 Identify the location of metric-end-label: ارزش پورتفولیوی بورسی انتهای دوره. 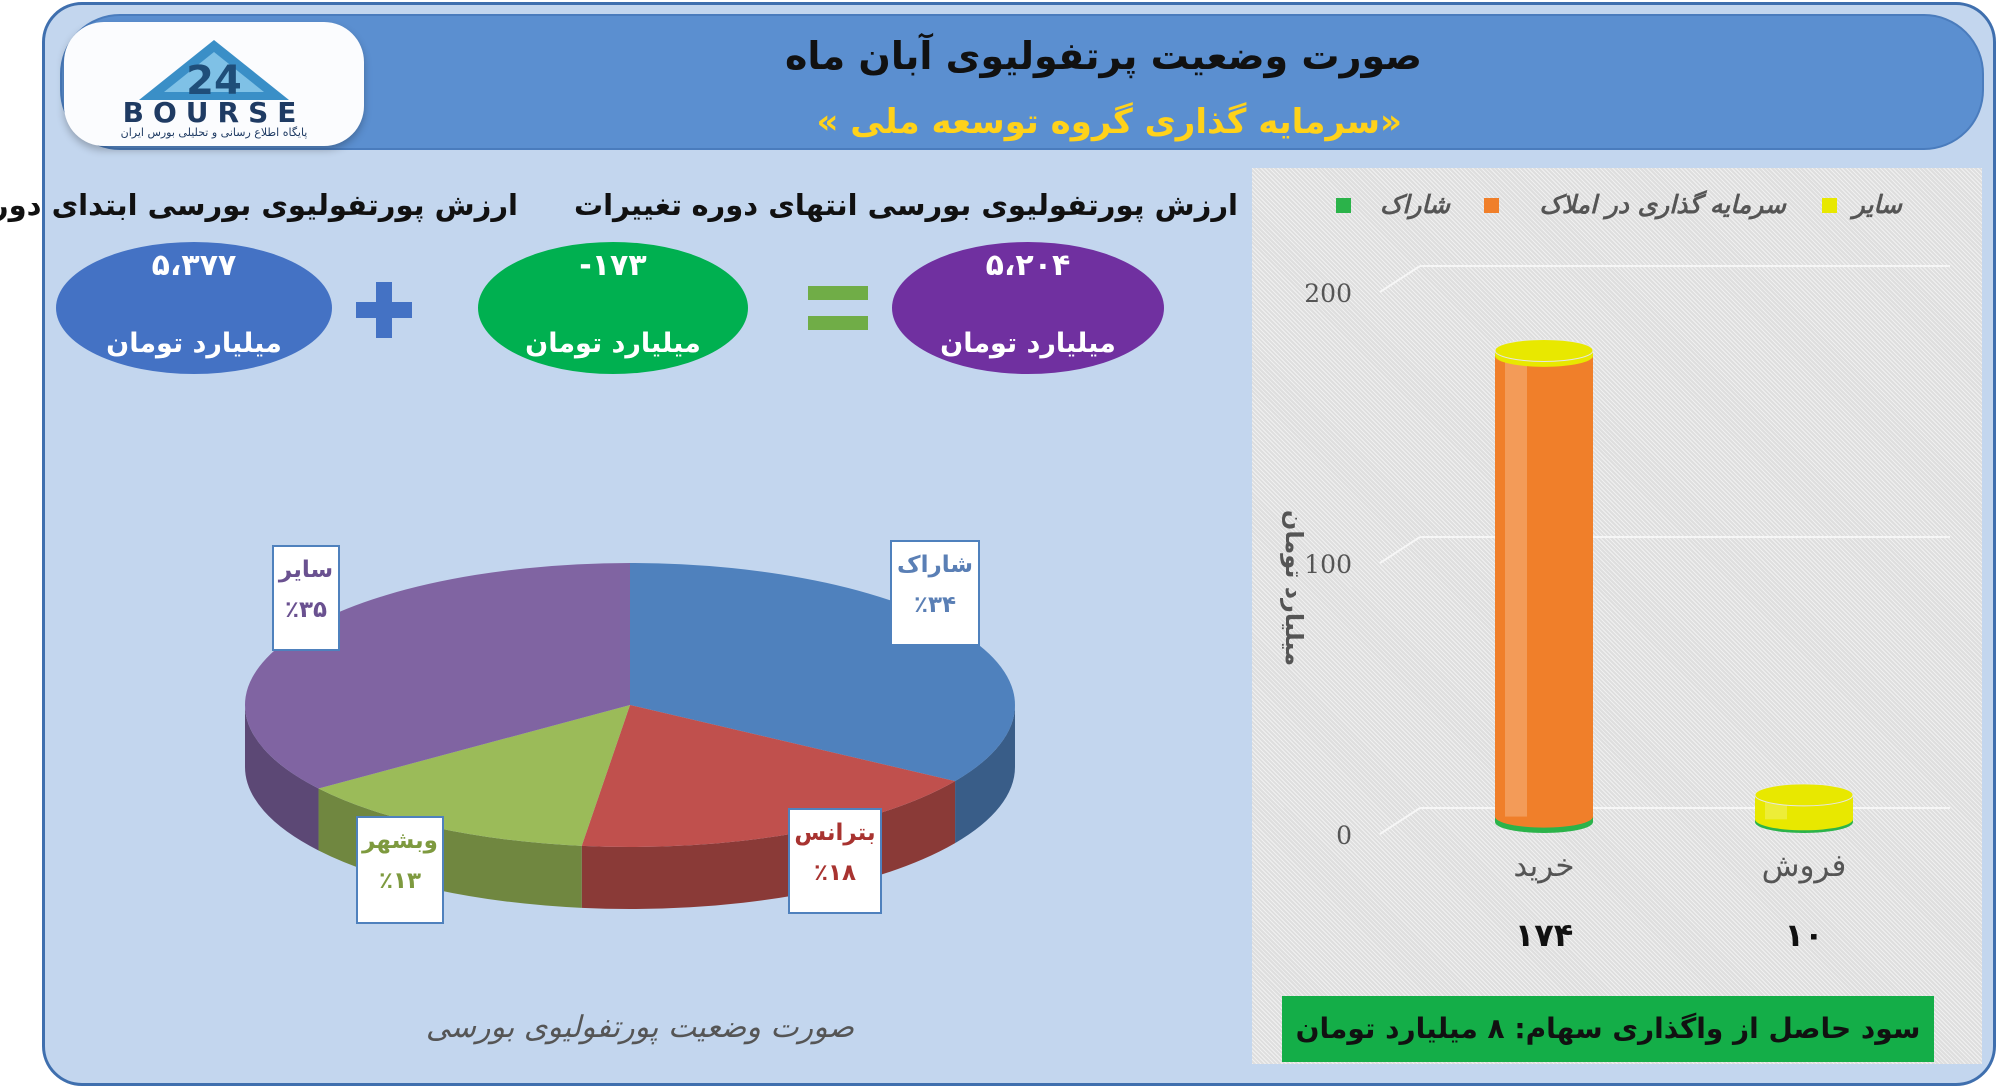
(964, 205).